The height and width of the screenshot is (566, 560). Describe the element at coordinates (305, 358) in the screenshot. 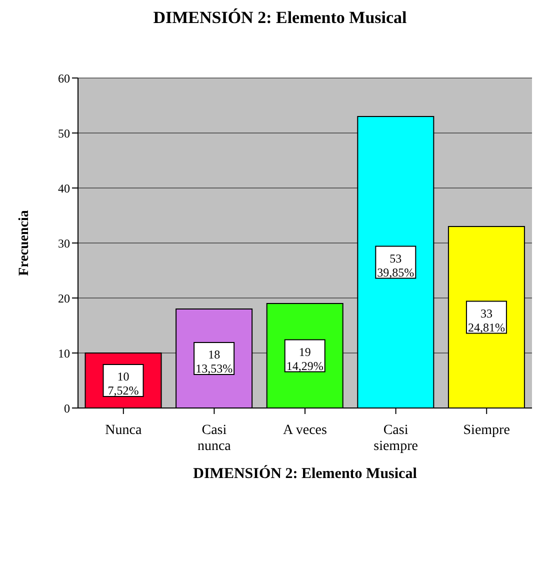

I see `data-label: 19 14,29%` at that location.